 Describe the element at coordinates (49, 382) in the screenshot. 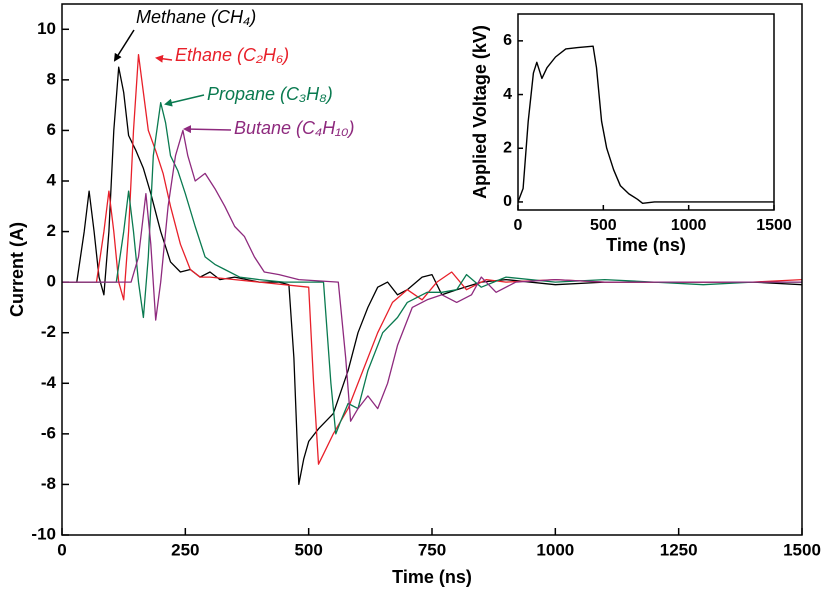

I see `y-tick-label: -4` at that location.